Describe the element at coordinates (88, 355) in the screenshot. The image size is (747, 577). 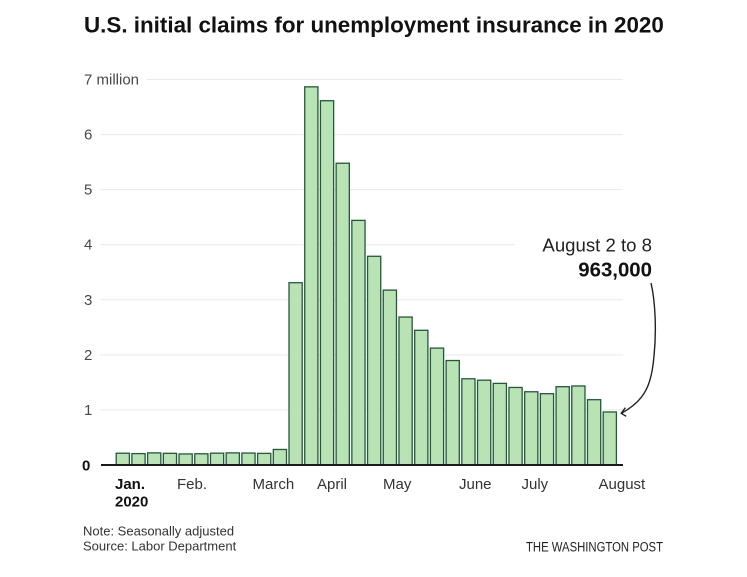
I see `svg-text: 2` at that location.